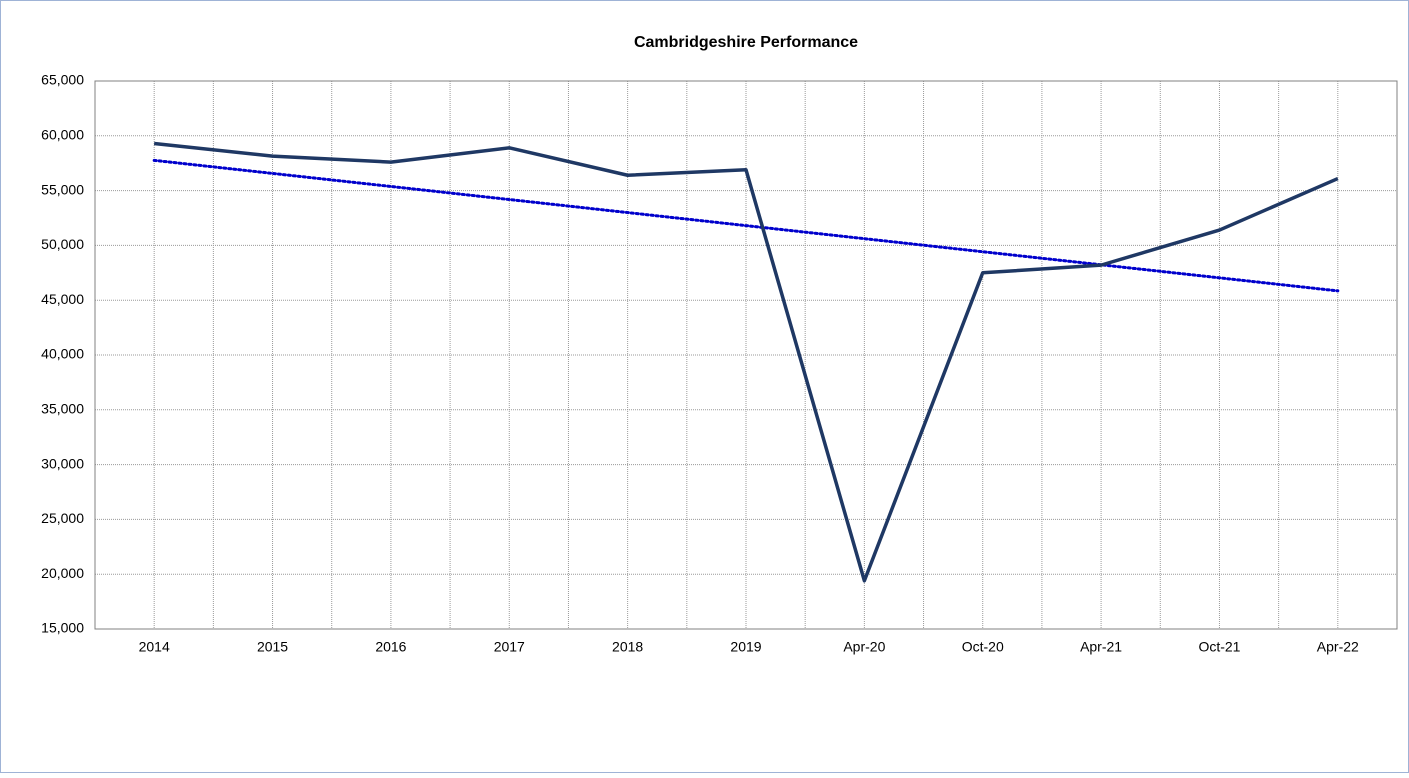  I want to click on y-tick-label: 20,000, so click(62, 573).